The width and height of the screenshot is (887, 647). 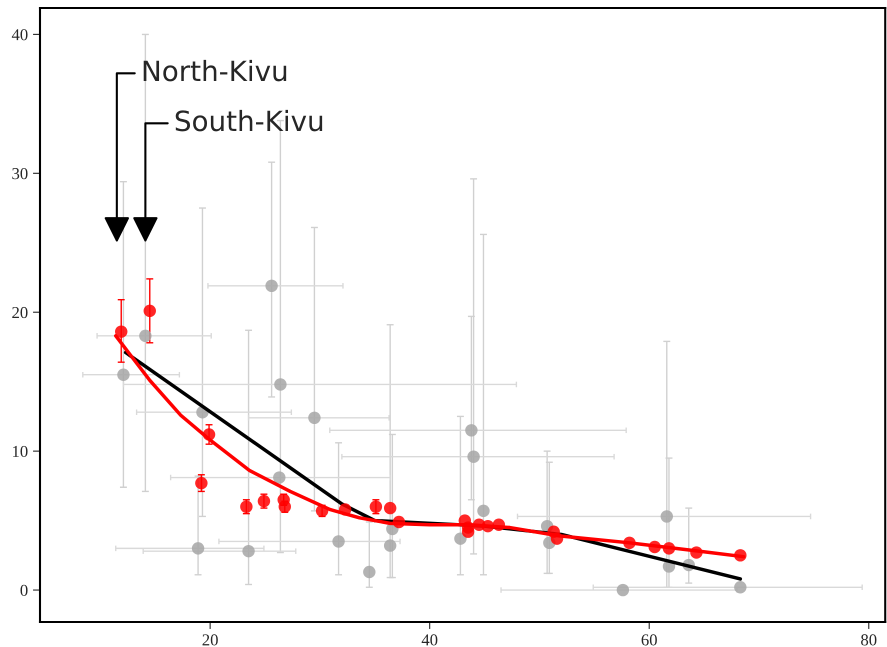 I want to click on y-tick-label: 30, so click(x=20, y=174).